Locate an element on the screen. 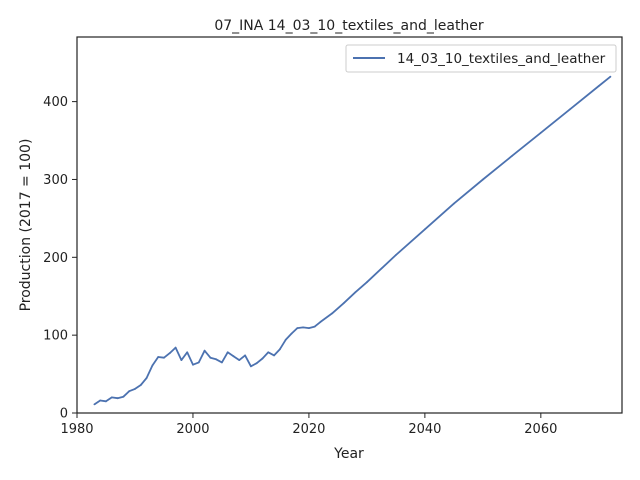 The image size is (640, 480). x-tick-label: 2000 is located at coordinates (192, 429).